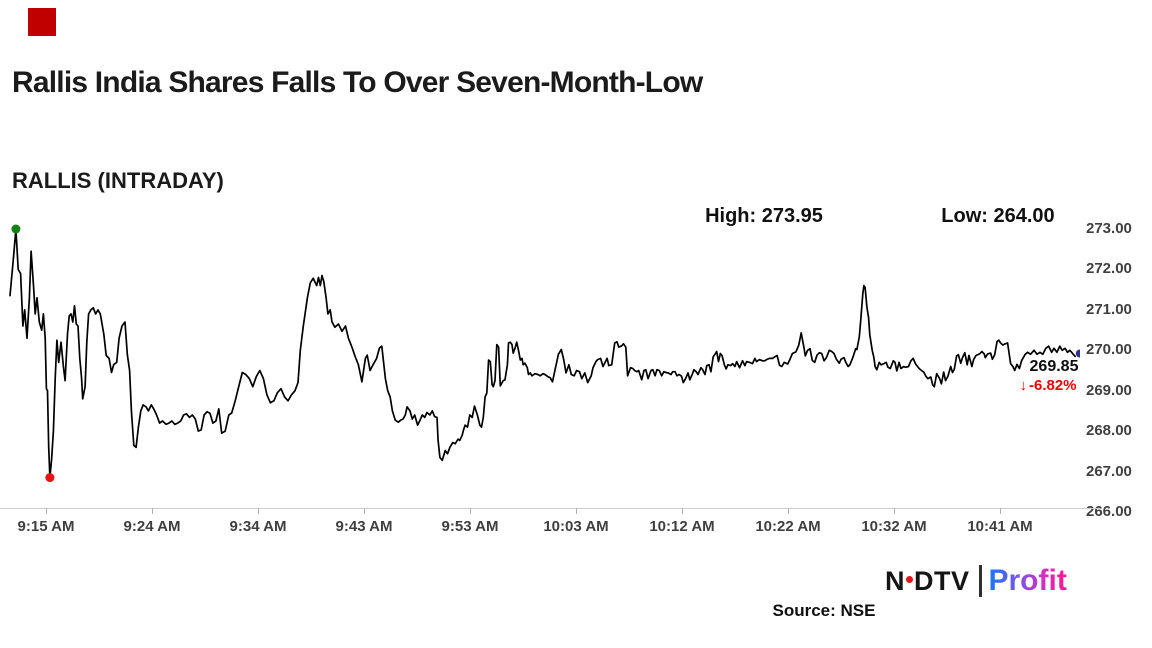  What do you see at coordinates (550, 508) in the screenshot?
I see `x-axis-line` at bounding box center [550, 508].